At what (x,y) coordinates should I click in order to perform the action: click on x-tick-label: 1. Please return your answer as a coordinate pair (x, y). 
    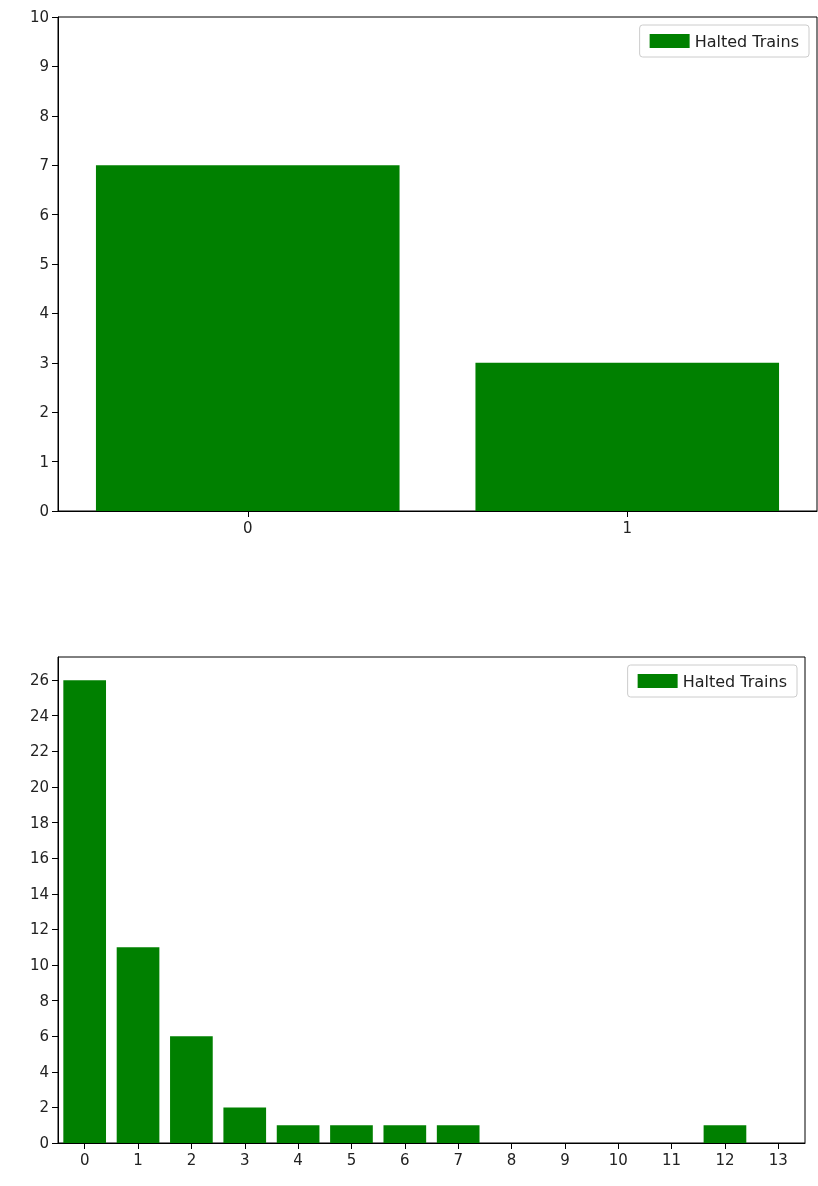
    Looking at the image, I should click on (138, 1159).